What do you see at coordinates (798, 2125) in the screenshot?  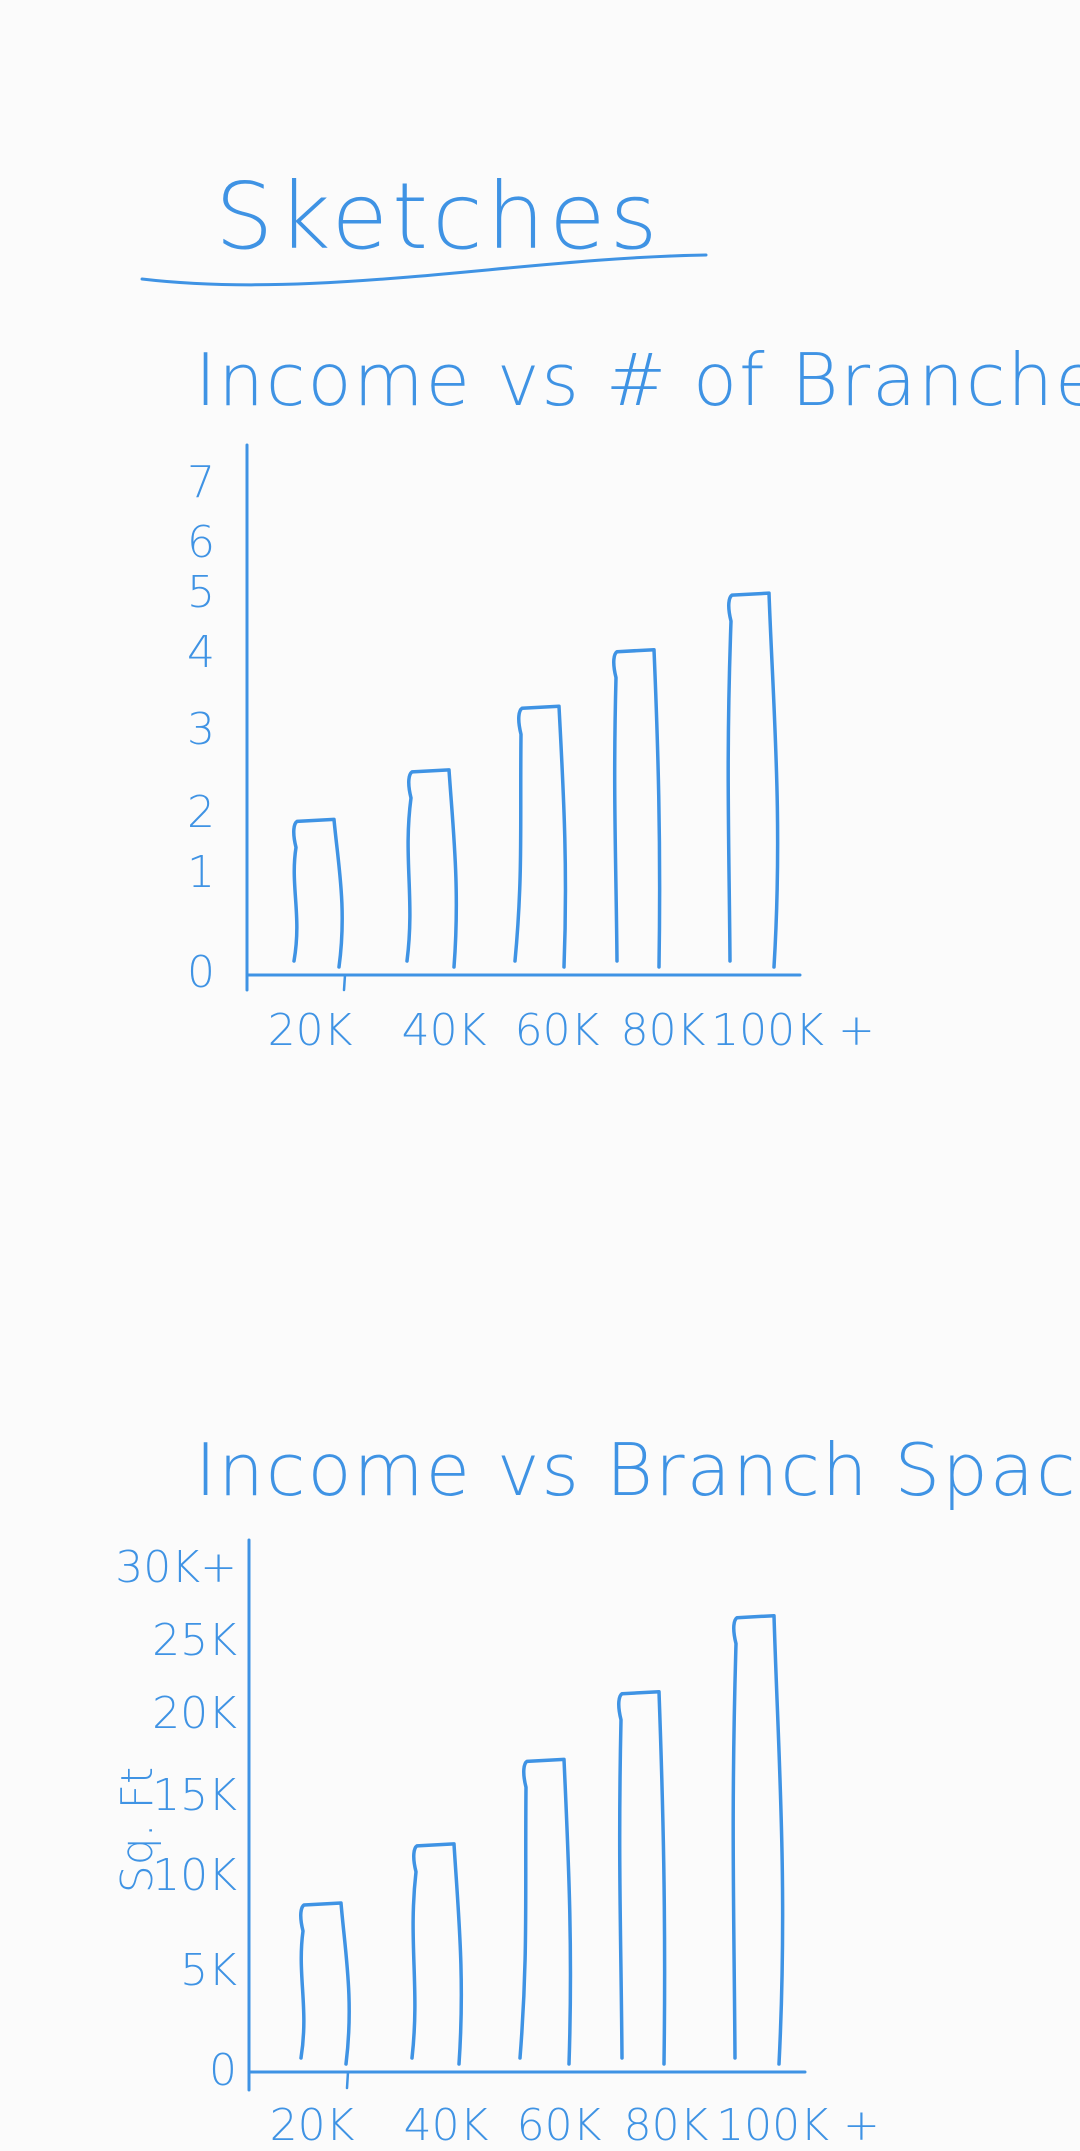 I see `chart-2-xtick: 100K +` at bounding box center [798, 2125].